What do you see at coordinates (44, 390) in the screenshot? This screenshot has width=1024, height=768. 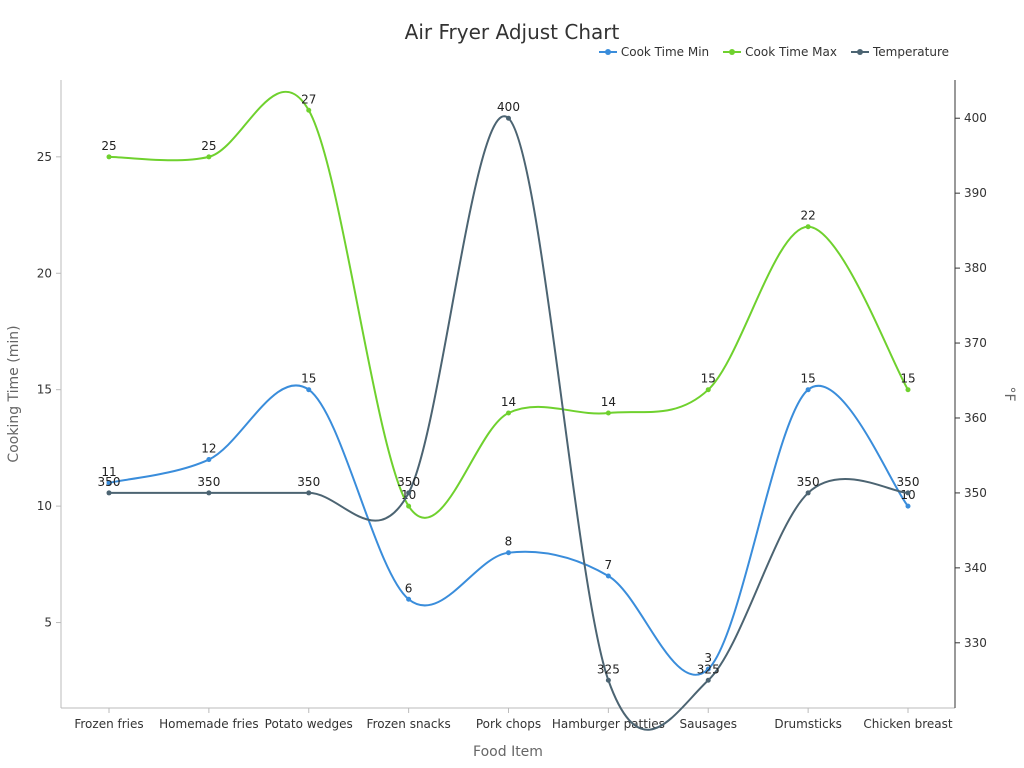 I see `y-tick-label: 15` at bounding box center [44, 390].